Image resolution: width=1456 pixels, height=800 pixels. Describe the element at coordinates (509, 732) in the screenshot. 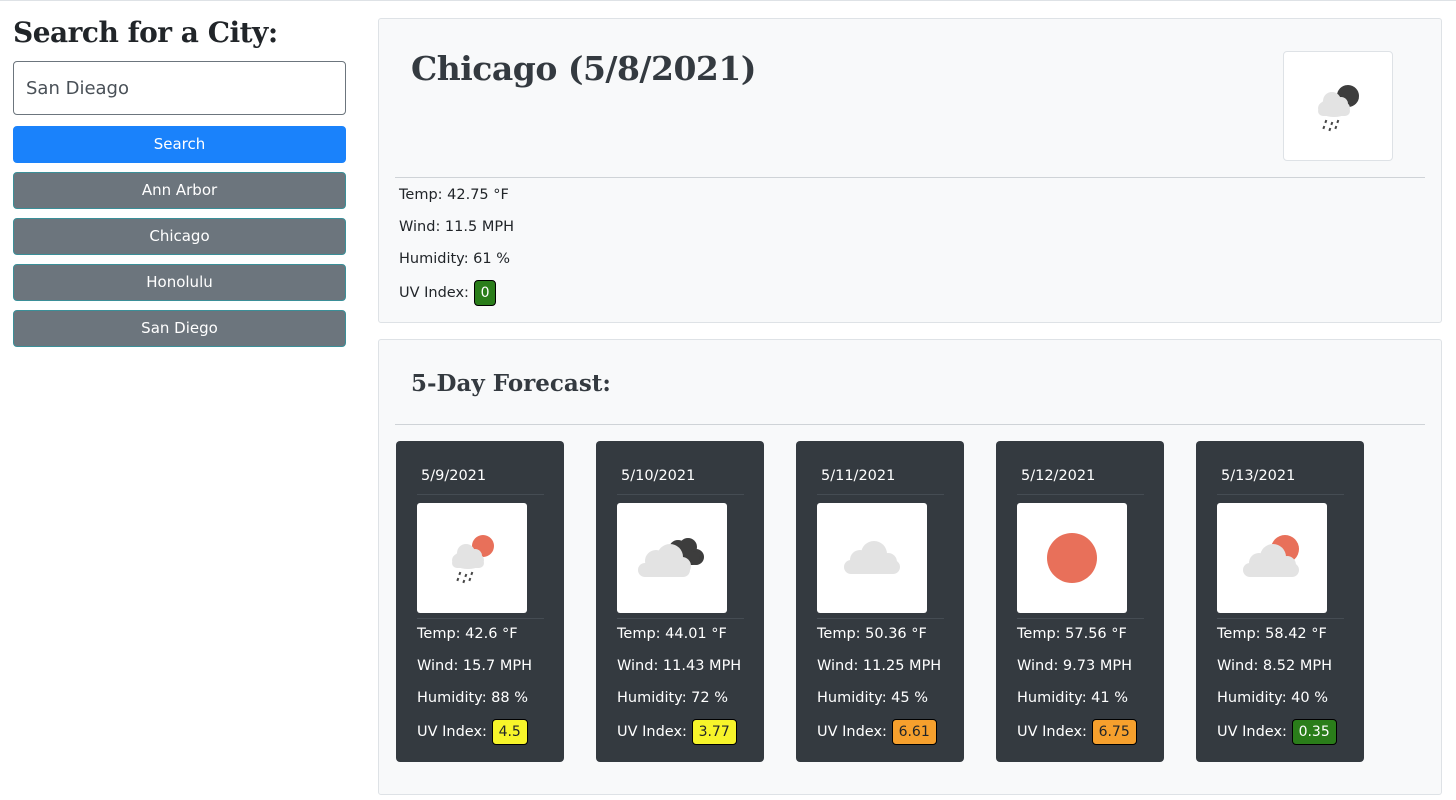

I see `forecast-uv-badge: 4.5` at that location.